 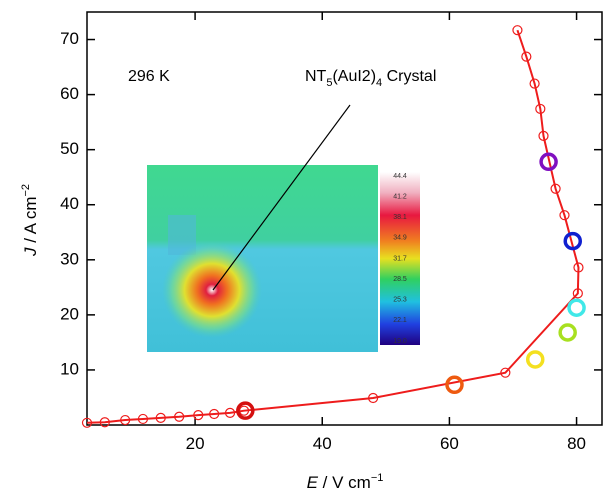 I want to click on colorbar-label: 34.9, so click(x=400, y=238).